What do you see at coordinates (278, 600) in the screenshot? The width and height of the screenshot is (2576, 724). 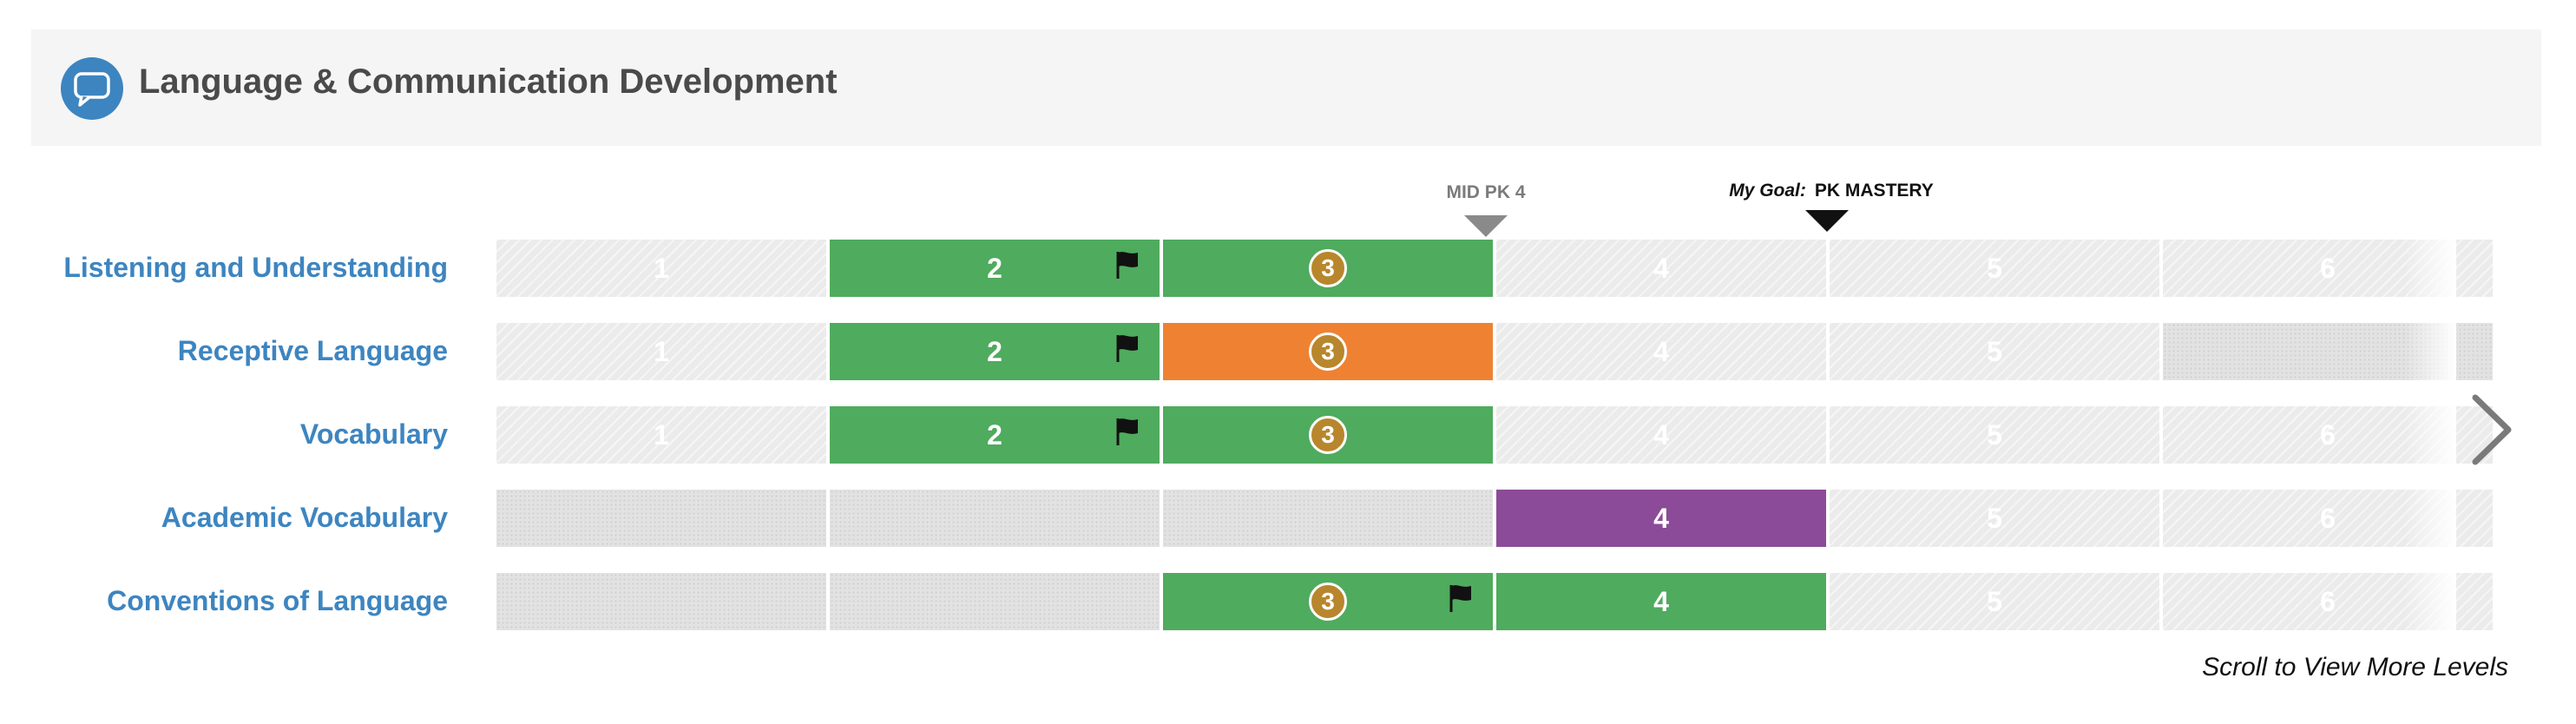 I see `row-label: Conventions of Language` at bounding box center [278, 600].